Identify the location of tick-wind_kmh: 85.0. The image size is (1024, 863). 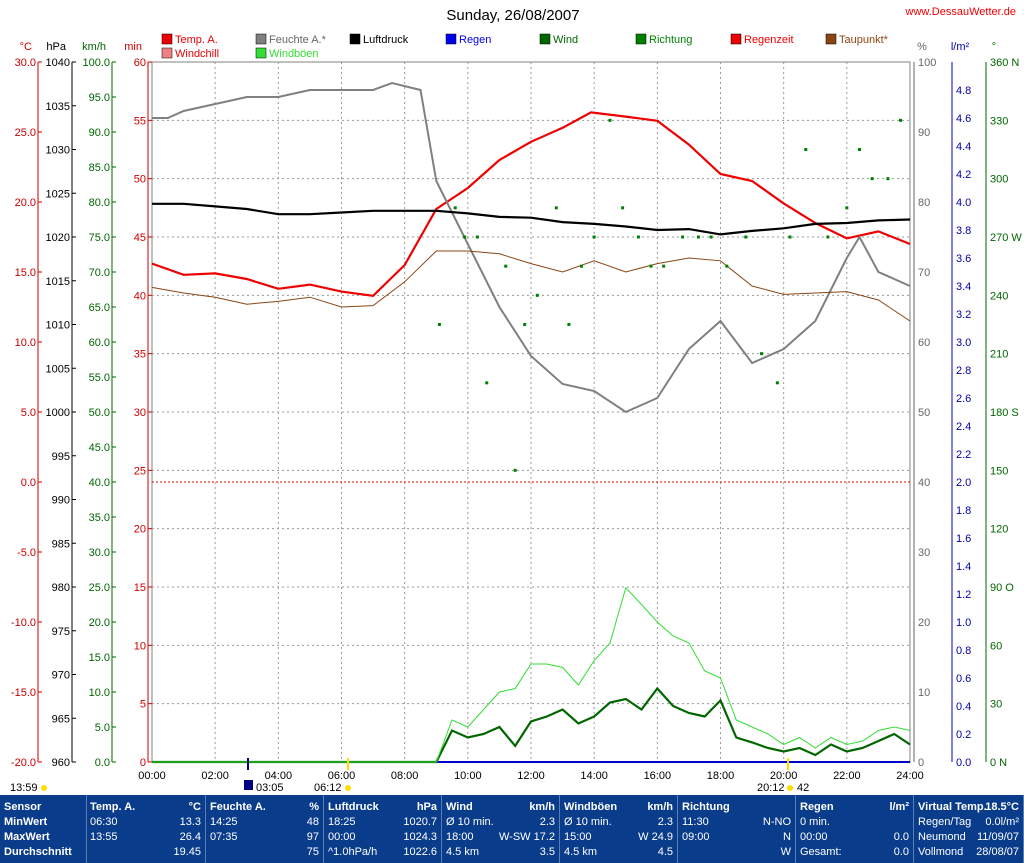
(99, 168).